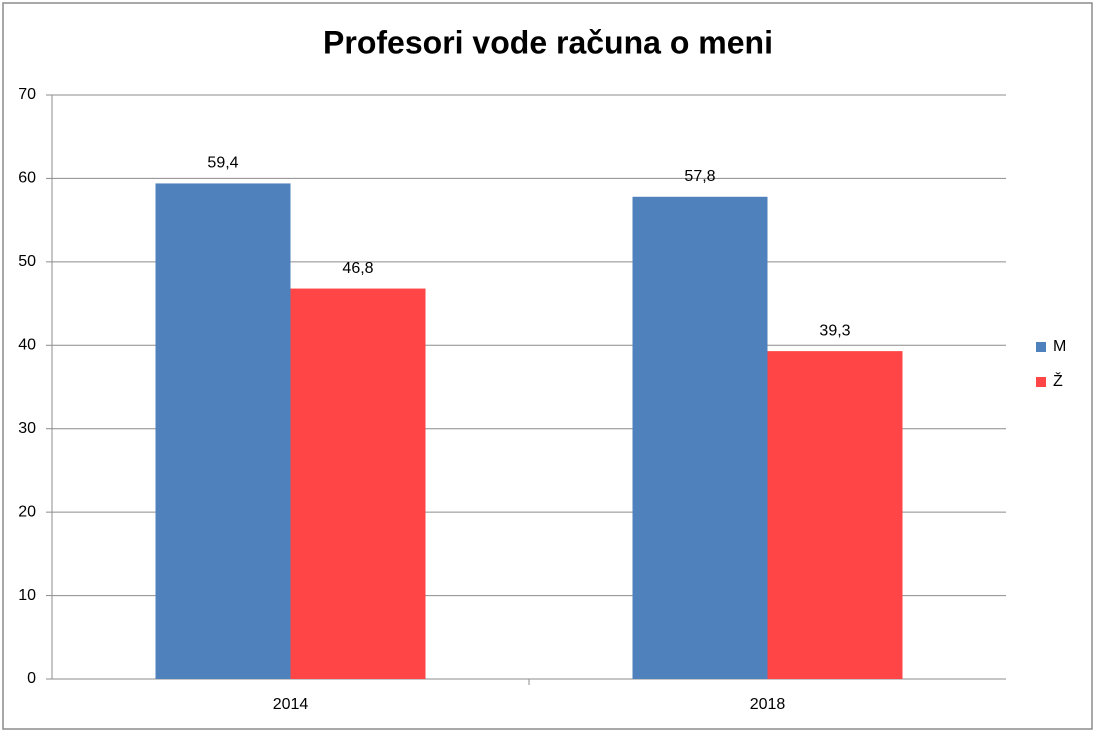  What do you see at coordinates (548, 42) in the screenshot?
I see `chart-title: Profesori vode računa o meni` at bounding box center [548, 42].